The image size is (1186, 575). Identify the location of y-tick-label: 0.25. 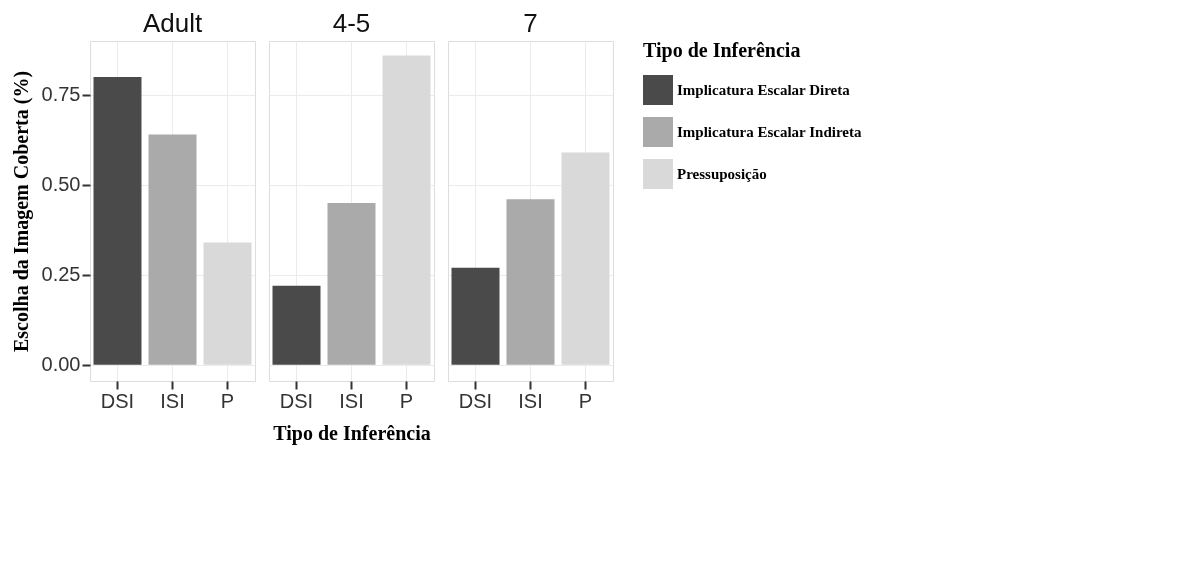
(61, 274).